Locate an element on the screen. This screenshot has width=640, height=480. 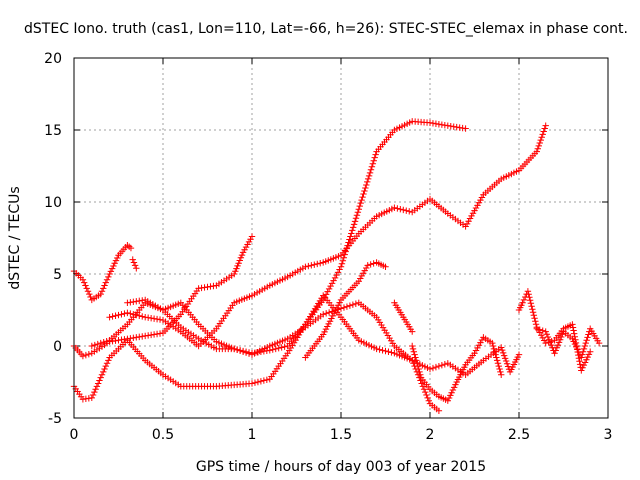
y-axis-title: dSTEC / TECUs is located at coordinates (15, 237).